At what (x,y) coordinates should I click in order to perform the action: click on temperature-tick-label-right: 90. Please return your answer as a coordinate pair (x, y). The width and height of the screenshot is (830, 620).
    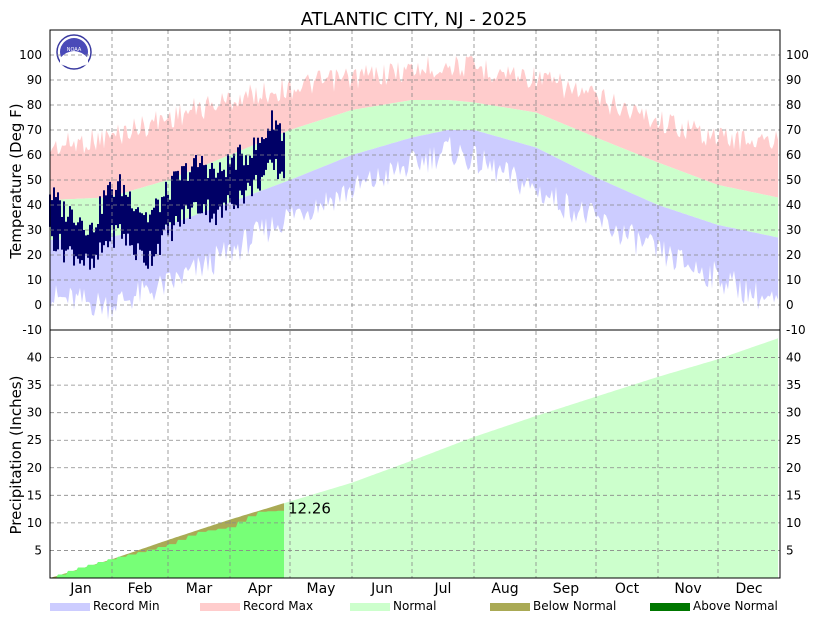
    Looking at the image, I should click on (793, 80).